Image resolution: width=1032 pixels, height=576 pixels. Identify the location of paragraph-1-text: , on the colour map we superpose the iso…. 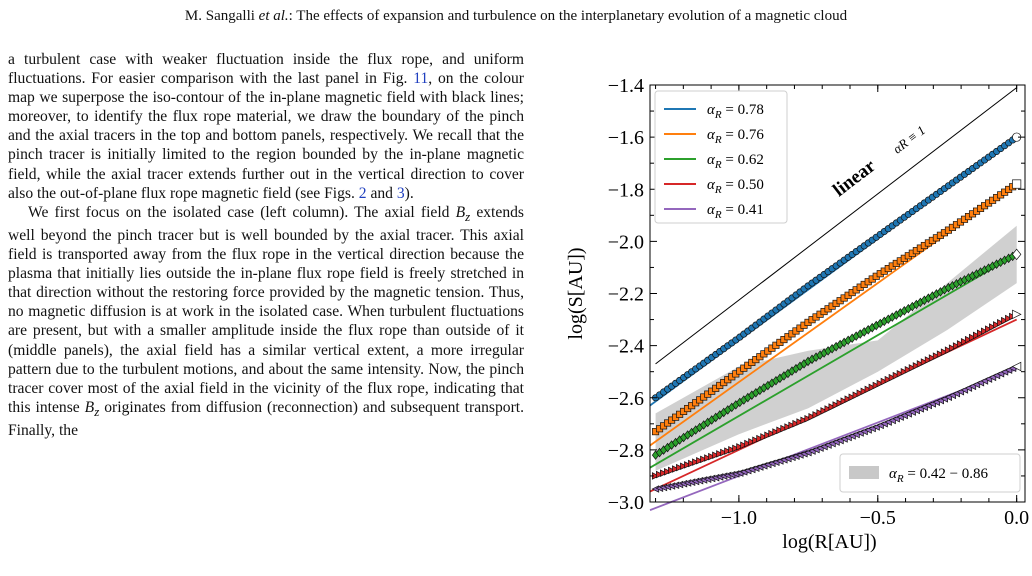
(266, 136).